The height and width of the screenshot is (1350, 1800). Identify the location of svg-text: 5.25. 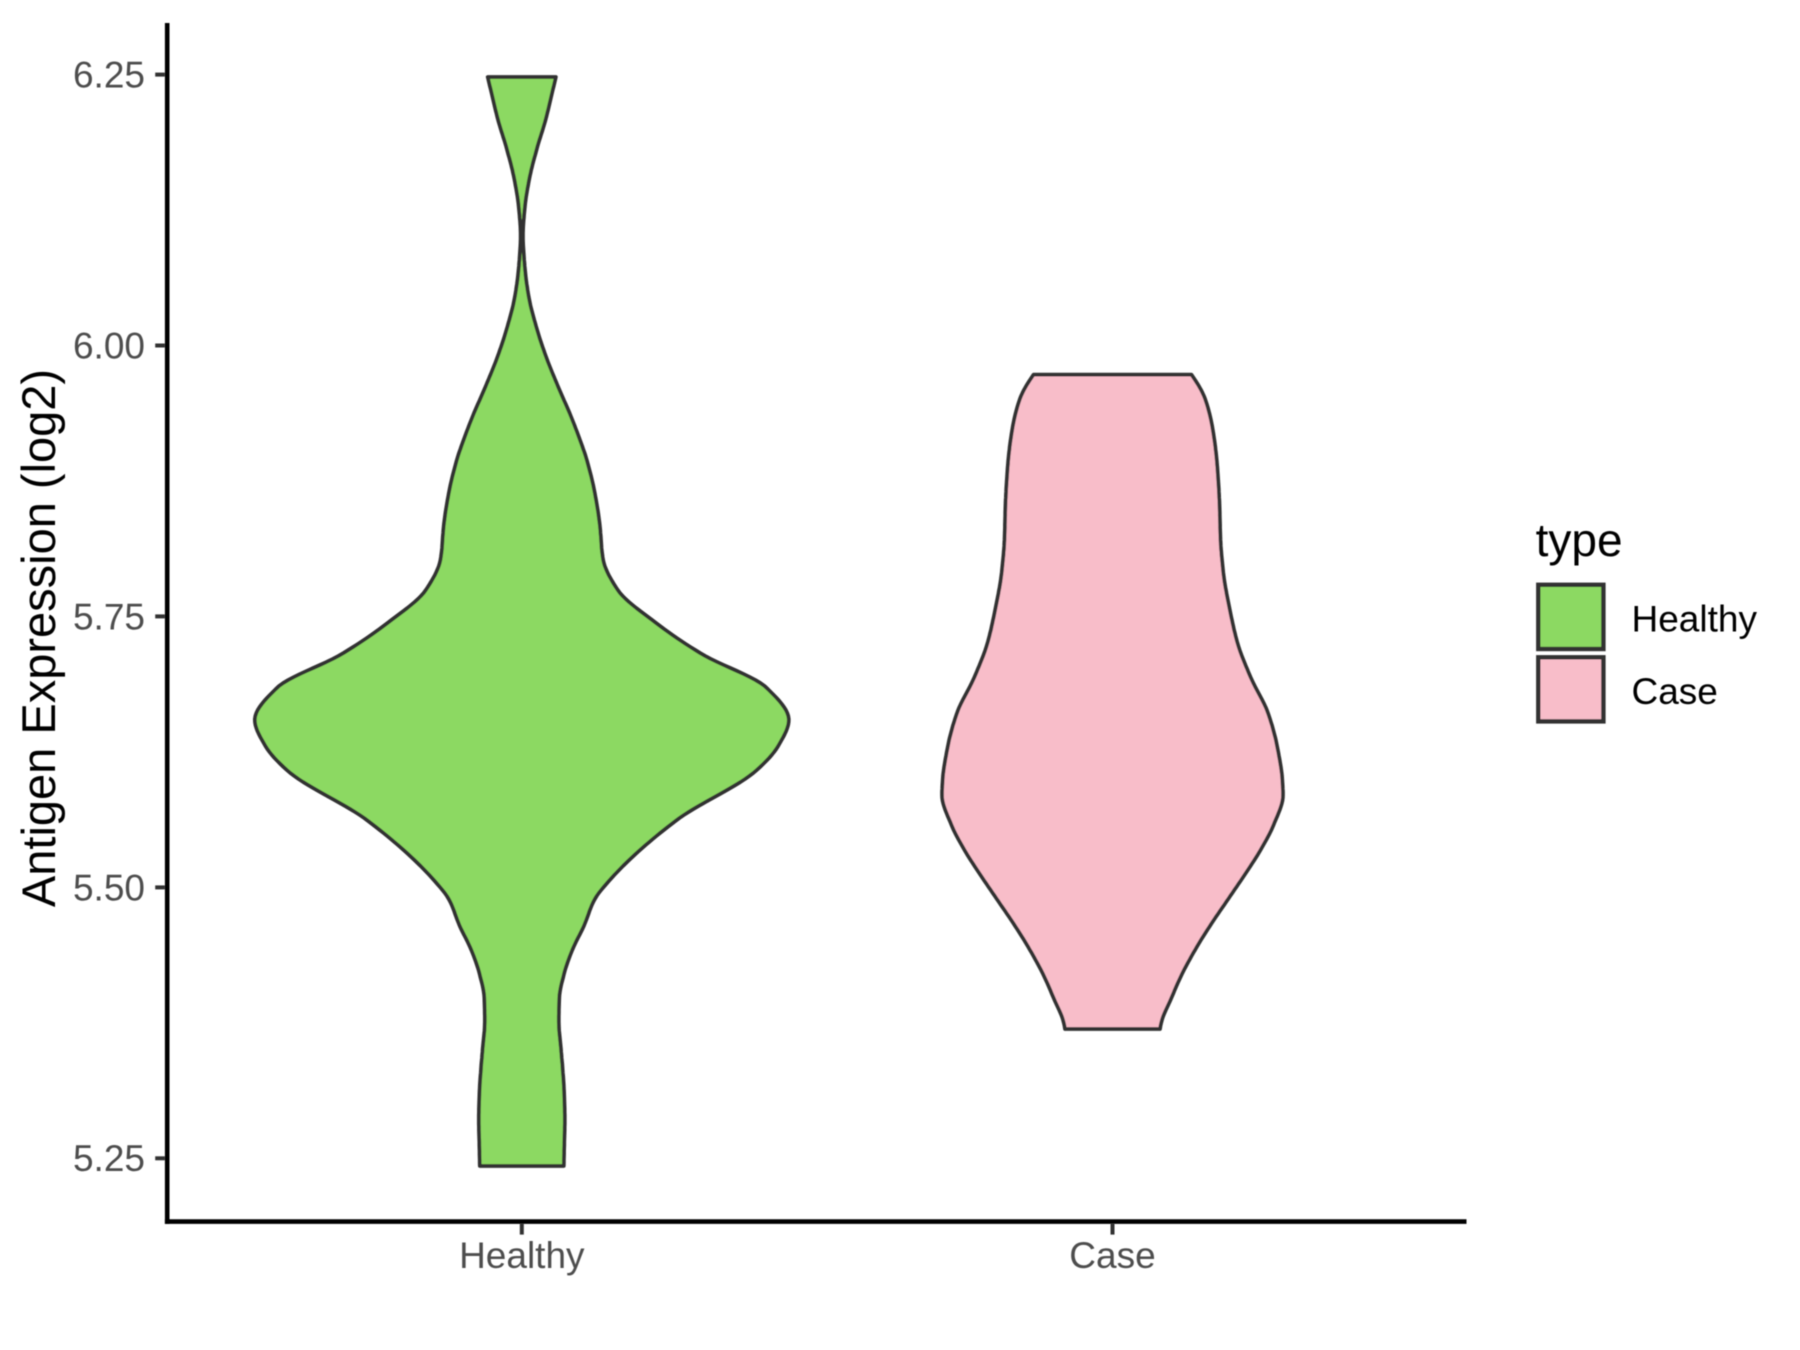
(109, 1158).